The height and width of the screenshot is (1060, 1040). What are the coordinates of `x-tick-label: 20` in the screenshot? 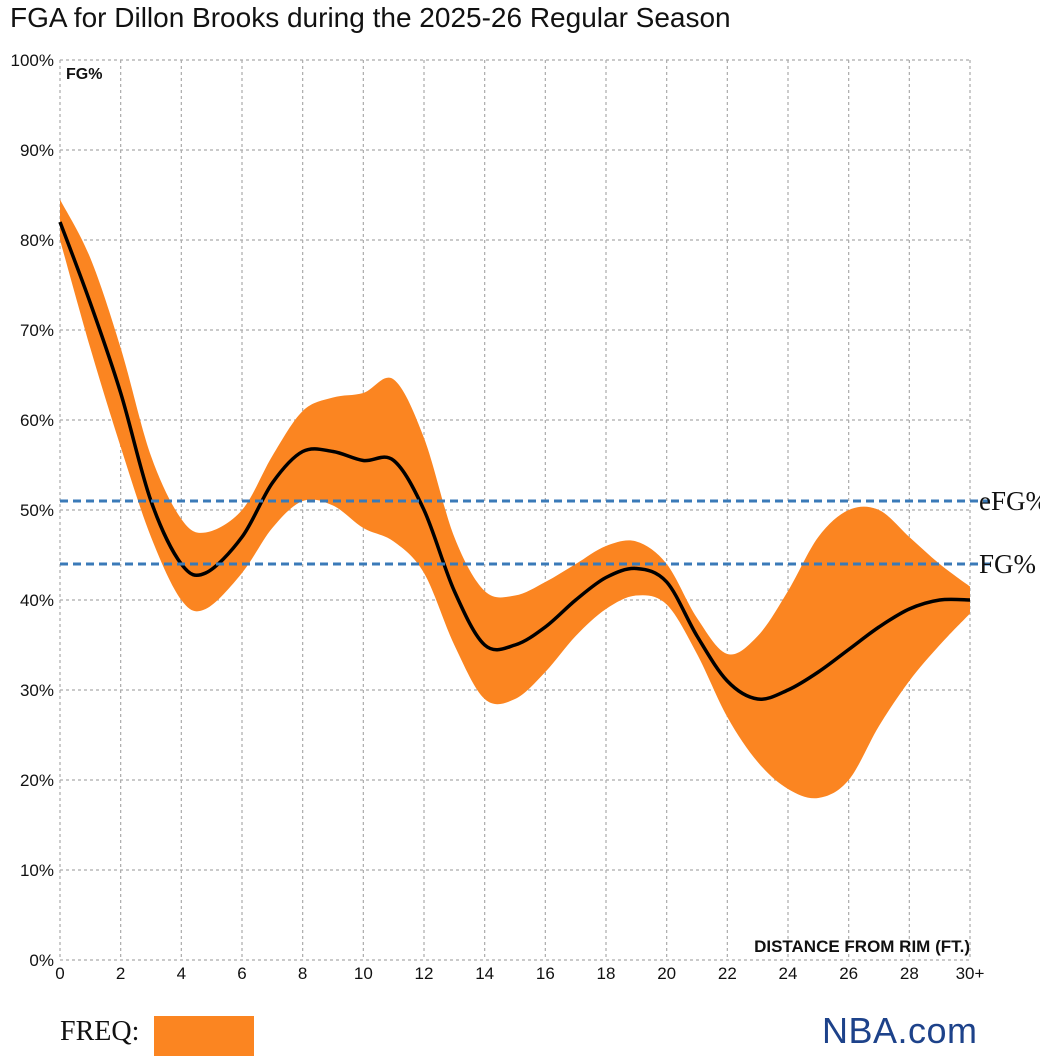 It's located at (666, 973).